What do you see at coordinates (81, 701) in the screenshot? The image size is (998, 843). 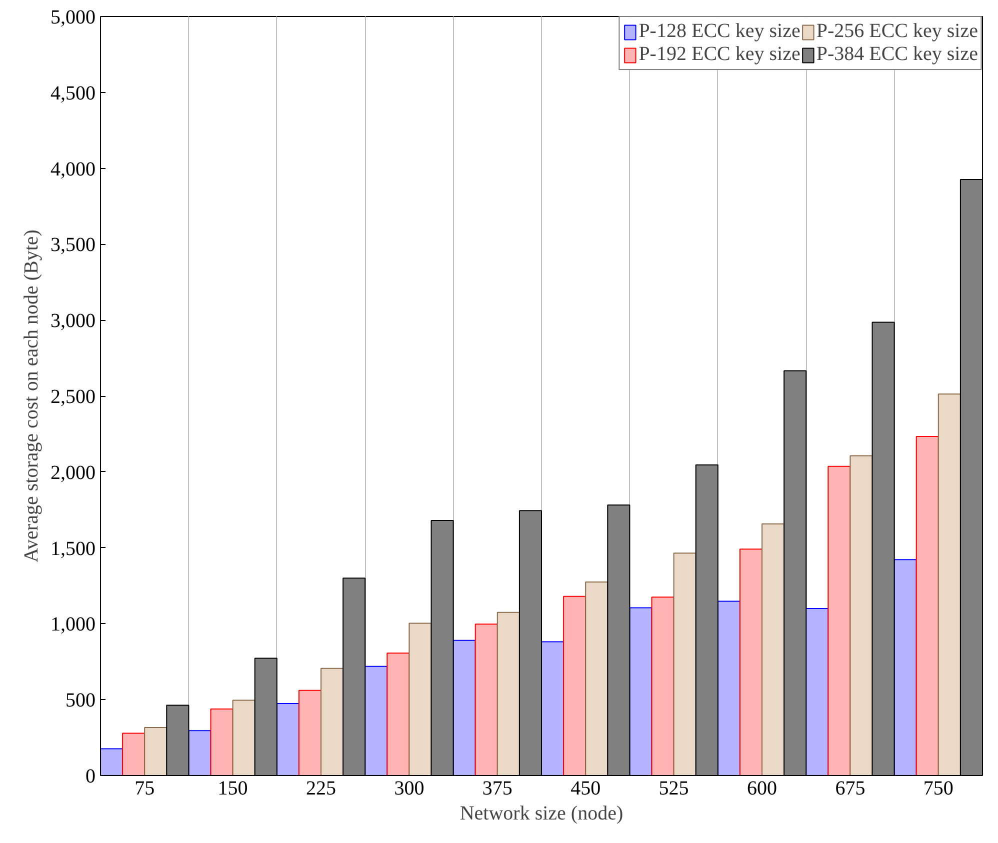 I see `y-tick-label: 500` at bounding box center [81, 701].